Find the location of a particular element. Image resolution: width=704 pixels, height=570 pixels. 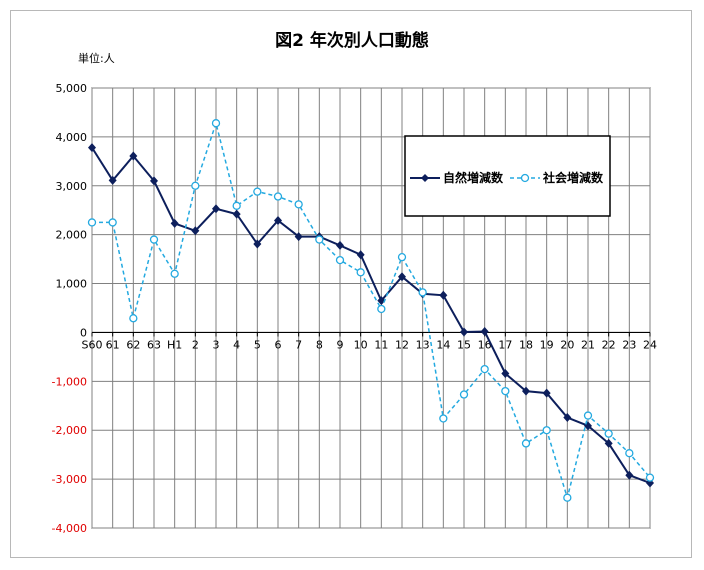

unit-label: 単位:人 is located at coordinates (96, 58).